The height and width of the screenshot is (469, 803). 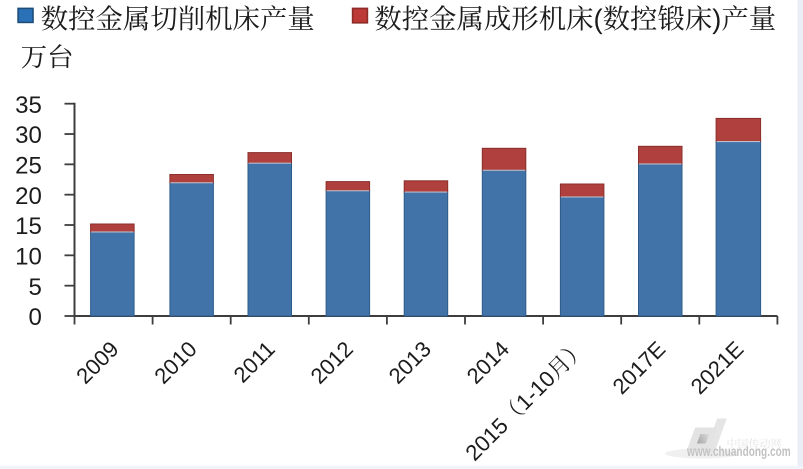 I want to click on svg-text: 35, so click(x=28, y=105).